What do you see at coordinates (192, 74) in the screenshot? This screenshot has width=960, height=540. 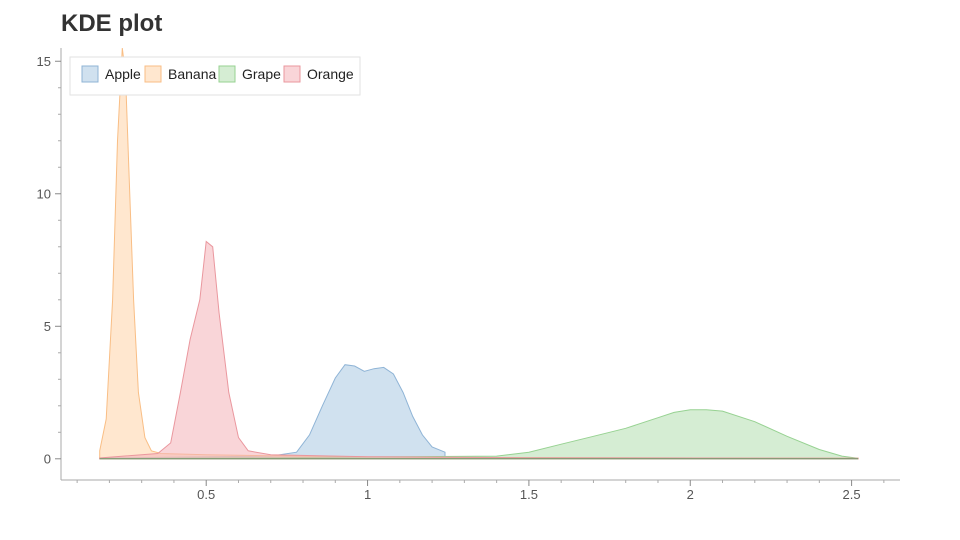 I see `legend-label-banana: Banana` at bounding box center [192, 74].